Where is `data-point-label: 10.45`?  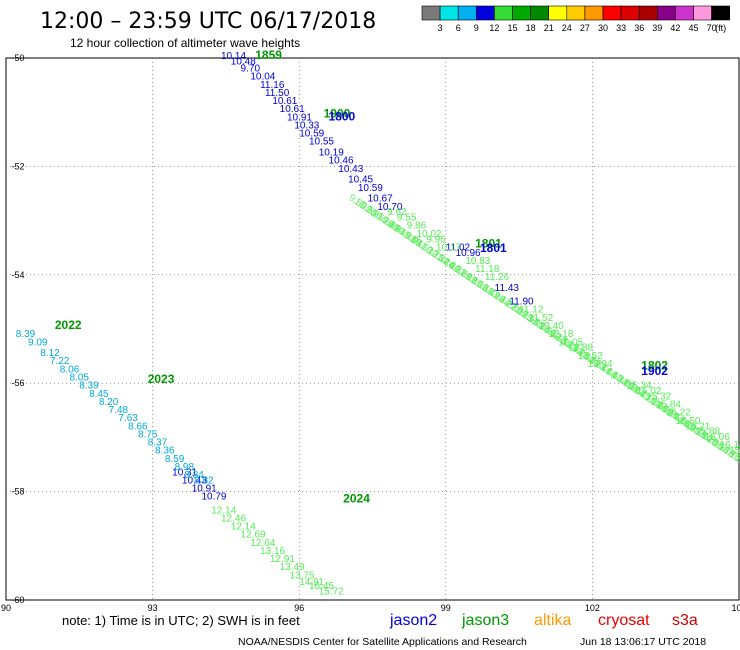
data-point-label: 10.45 is located at coordinates (360, 180).